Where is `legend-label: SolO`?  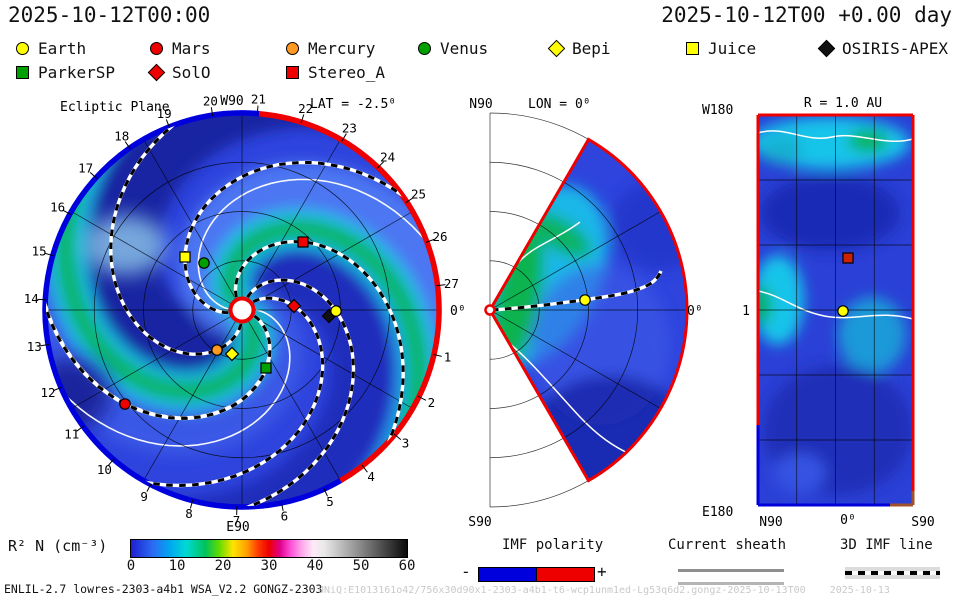 legend-label: SolO is located at coordinates (191, 72).